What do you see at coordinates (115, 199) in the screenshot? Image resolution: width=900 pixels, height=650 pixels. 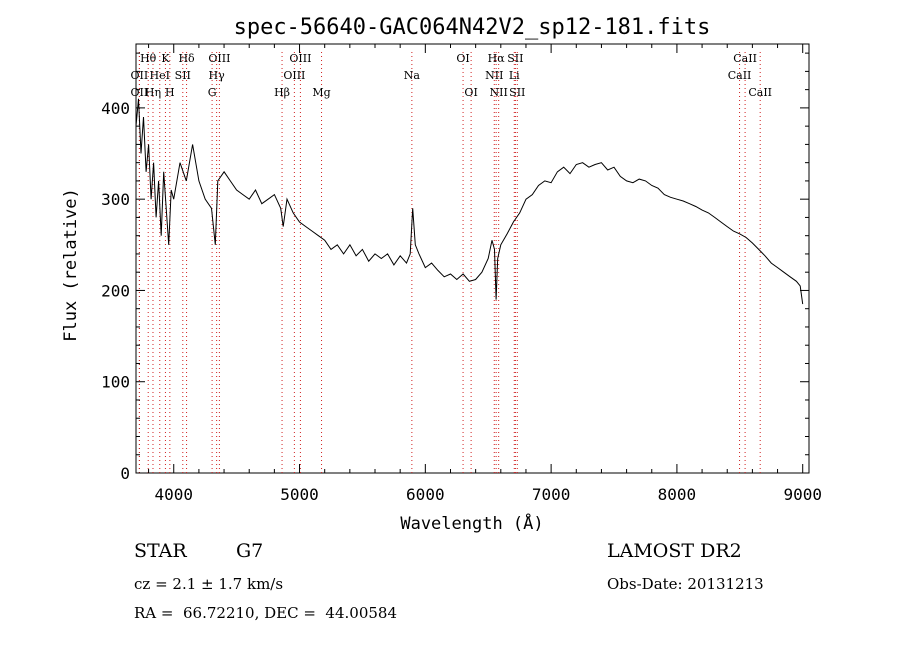 I see `y-tick-label-3: 300` at bounding box center [115, 199].